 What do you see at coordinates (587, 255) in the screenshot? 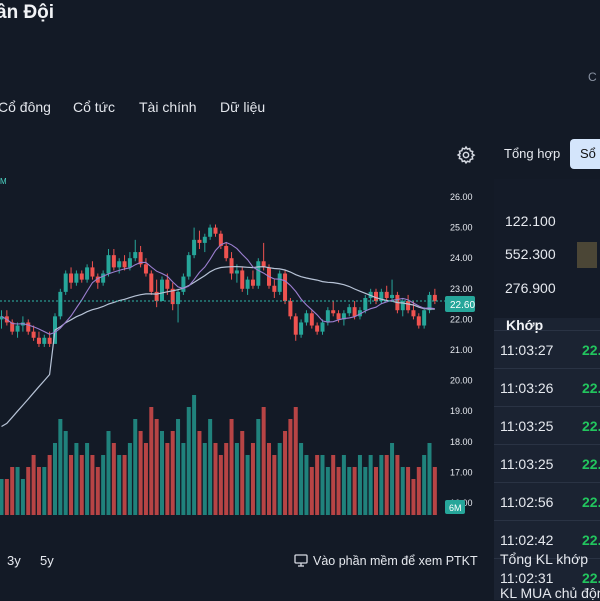
I see `orderbook-bar` at bounding box center [587, 255].